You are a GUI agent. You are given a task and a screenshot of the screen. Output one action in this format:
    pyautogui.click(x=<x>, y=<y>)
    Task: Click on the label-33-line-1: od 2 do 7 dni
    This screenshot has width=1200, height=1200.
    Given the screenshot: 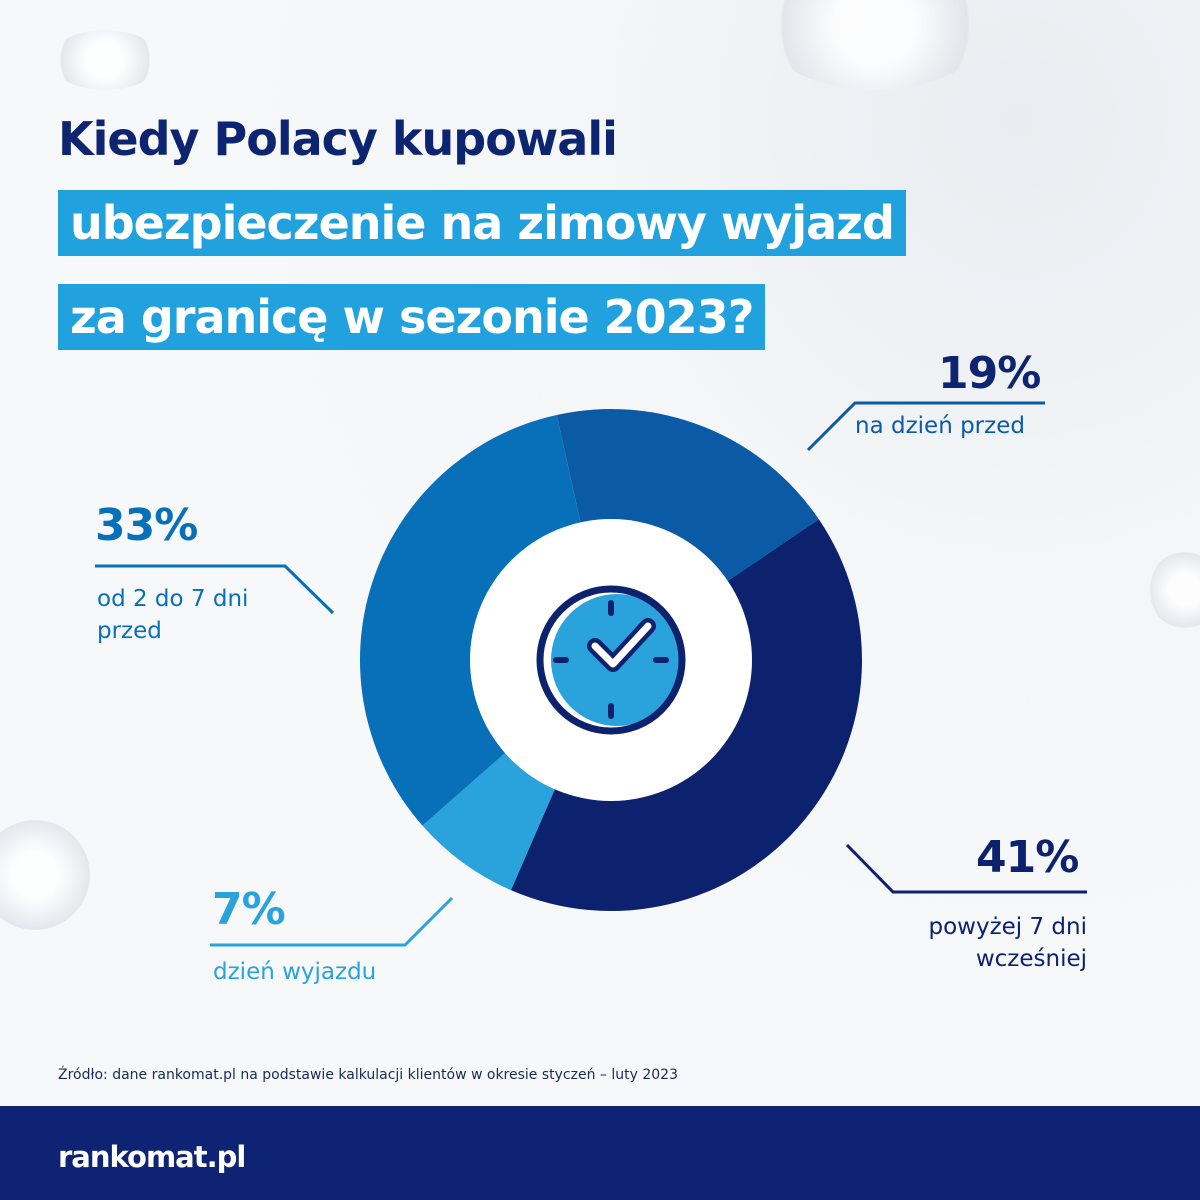 What is the action you would take?
    pyautogui.click(x=173, y=599)
    